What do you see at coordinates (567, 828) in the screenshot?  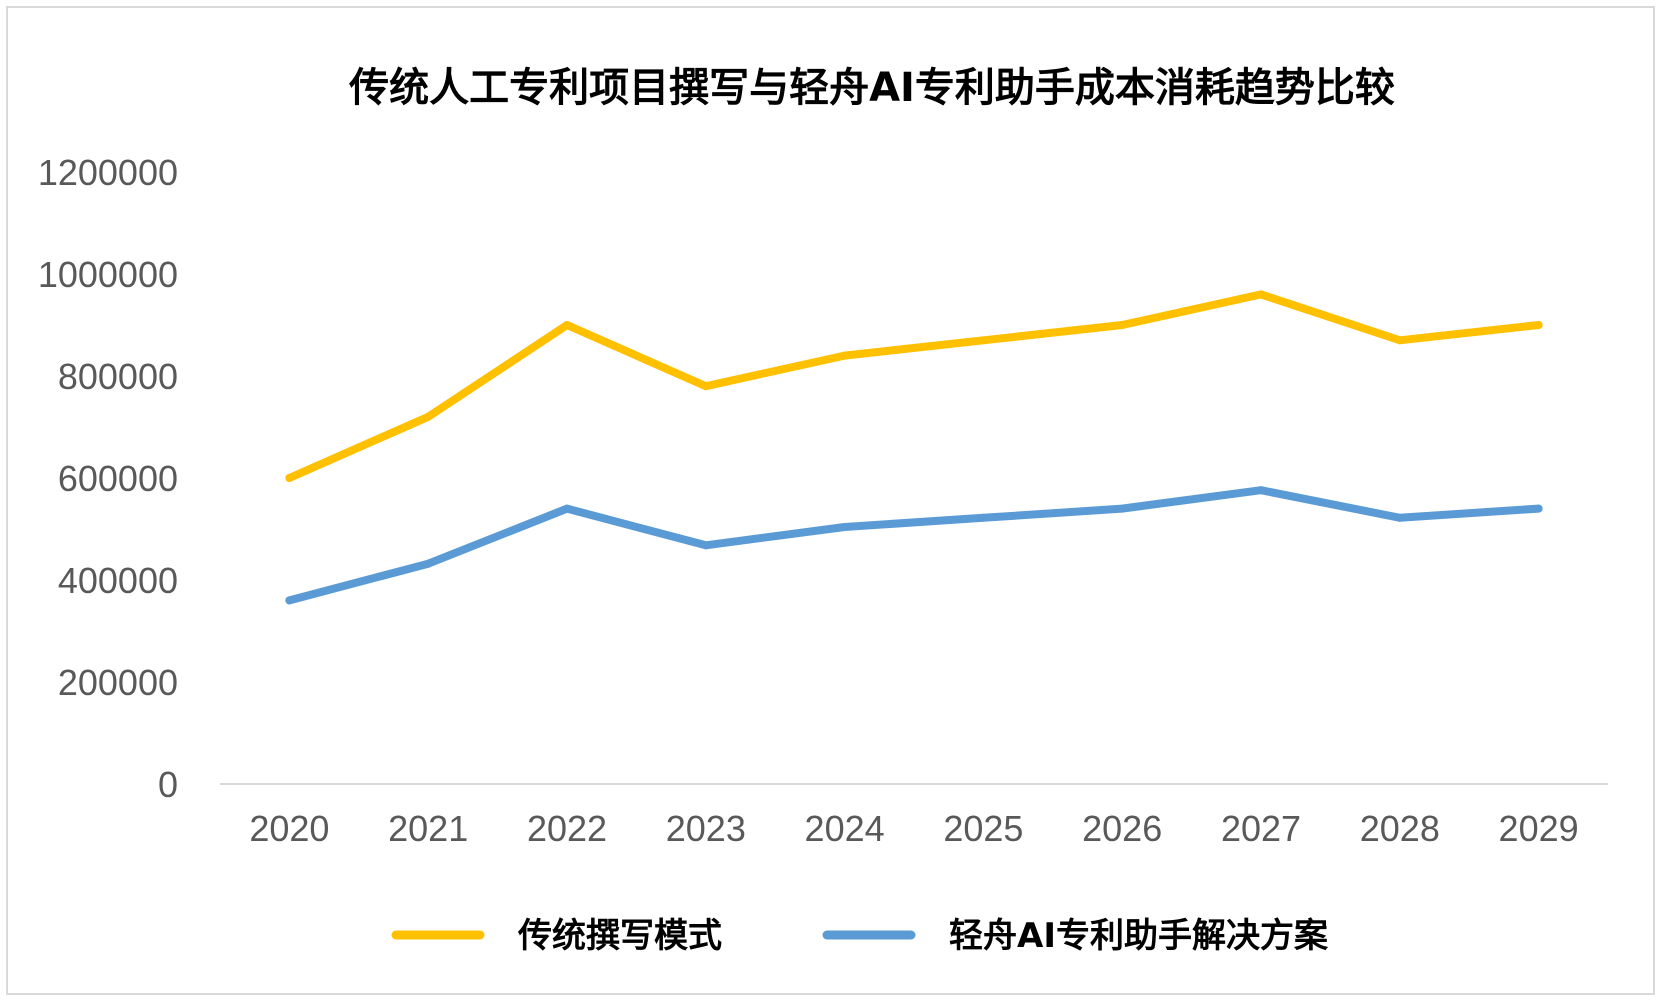 I see `x-tick-label: 2022` at bounding box center [567, 828].